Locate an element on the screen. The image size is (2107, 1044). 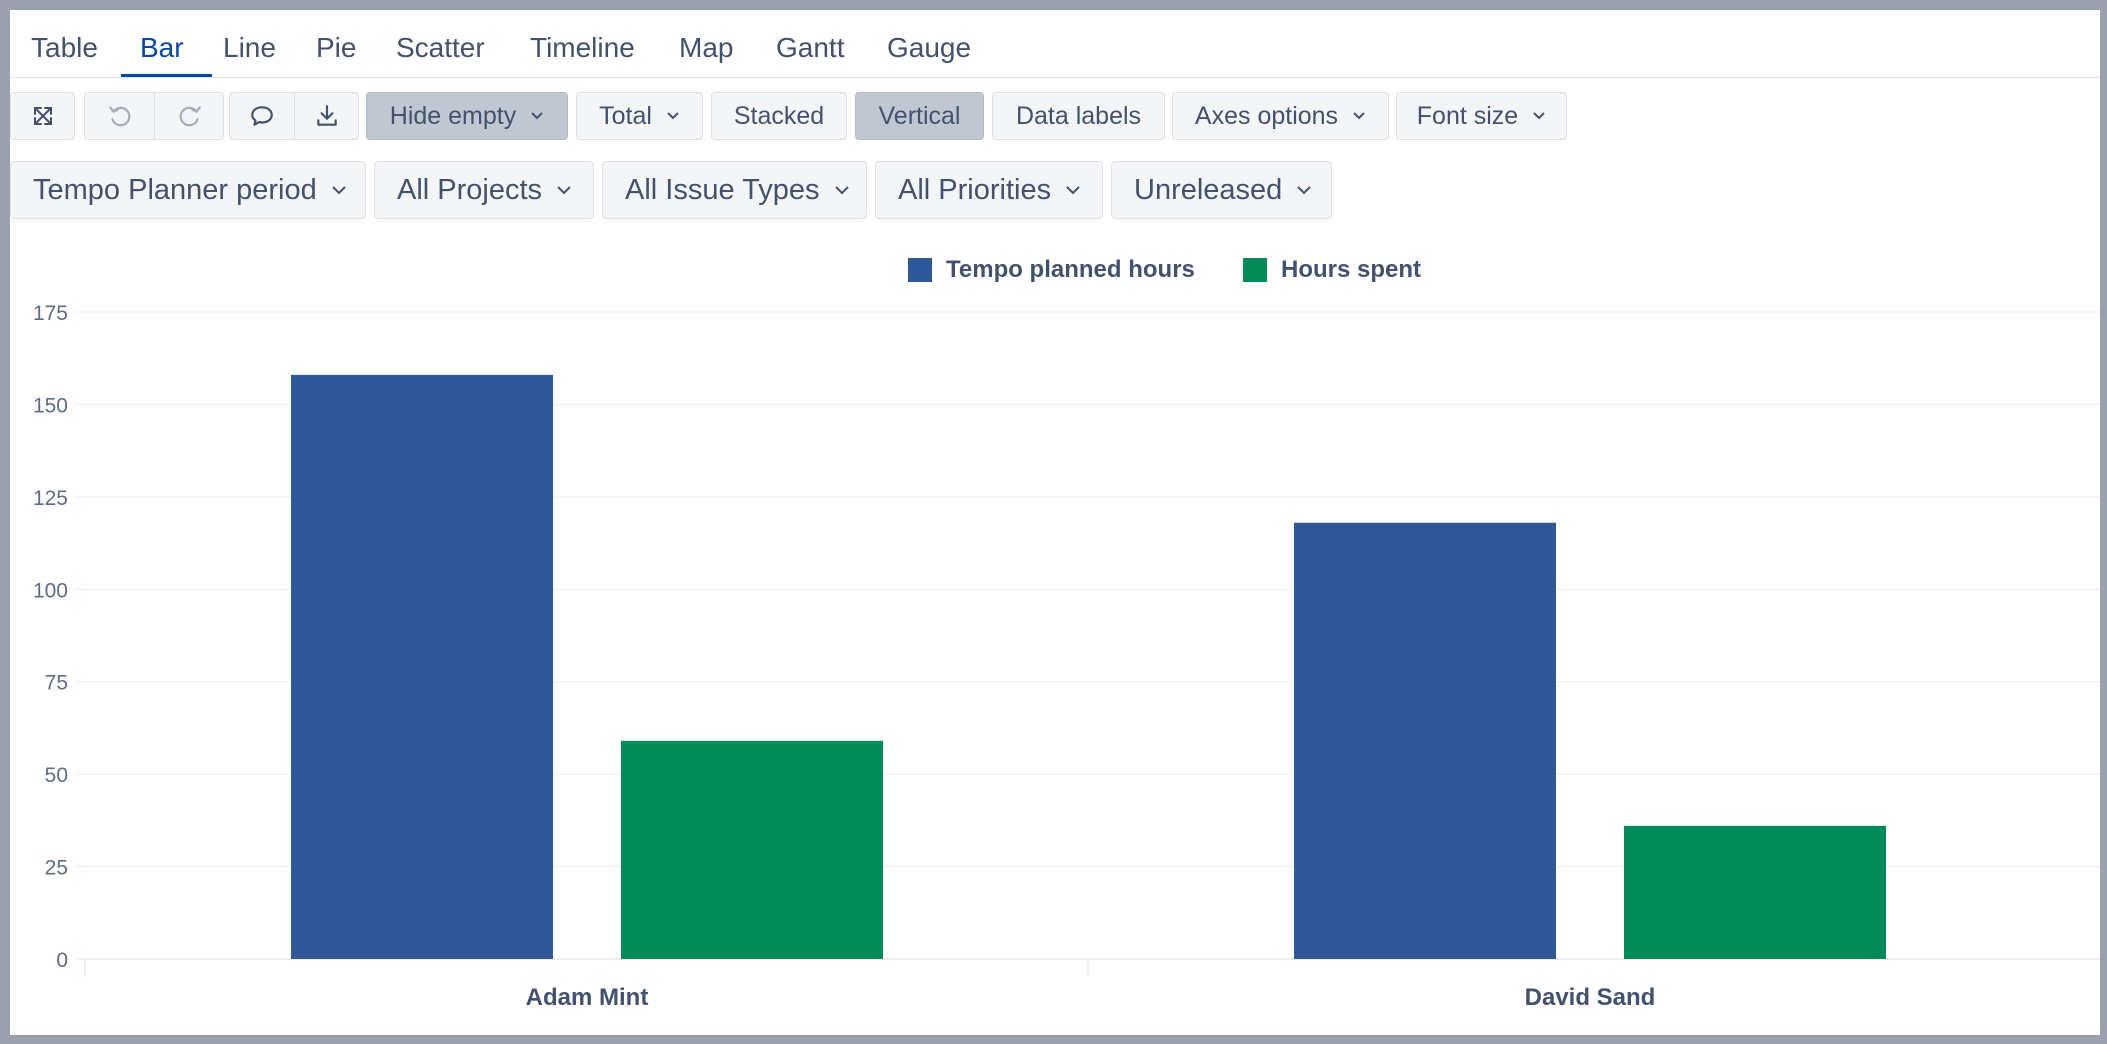
legend-item-spent: Hours spent is located at coordinates (1332, 270).